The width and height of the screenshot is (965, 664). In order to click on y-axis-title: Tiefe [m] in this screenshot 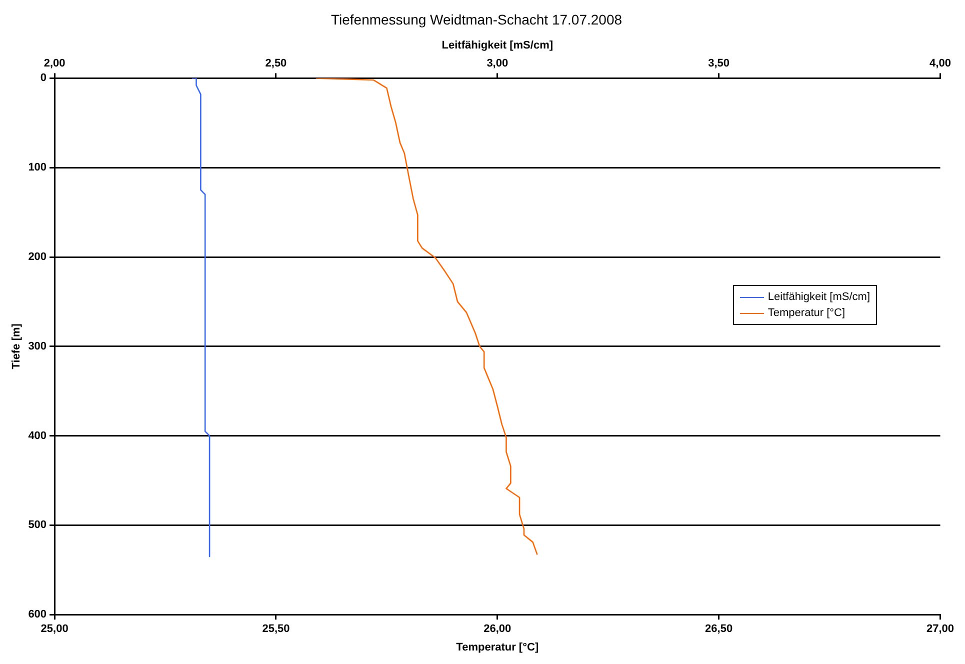, I will do `click(16, 346)`.